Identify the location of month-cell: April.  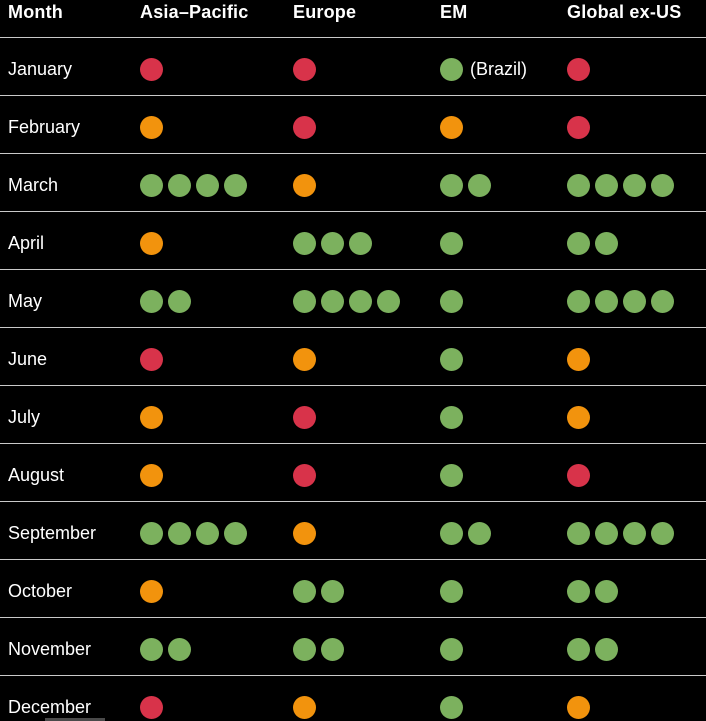
(70, 243).